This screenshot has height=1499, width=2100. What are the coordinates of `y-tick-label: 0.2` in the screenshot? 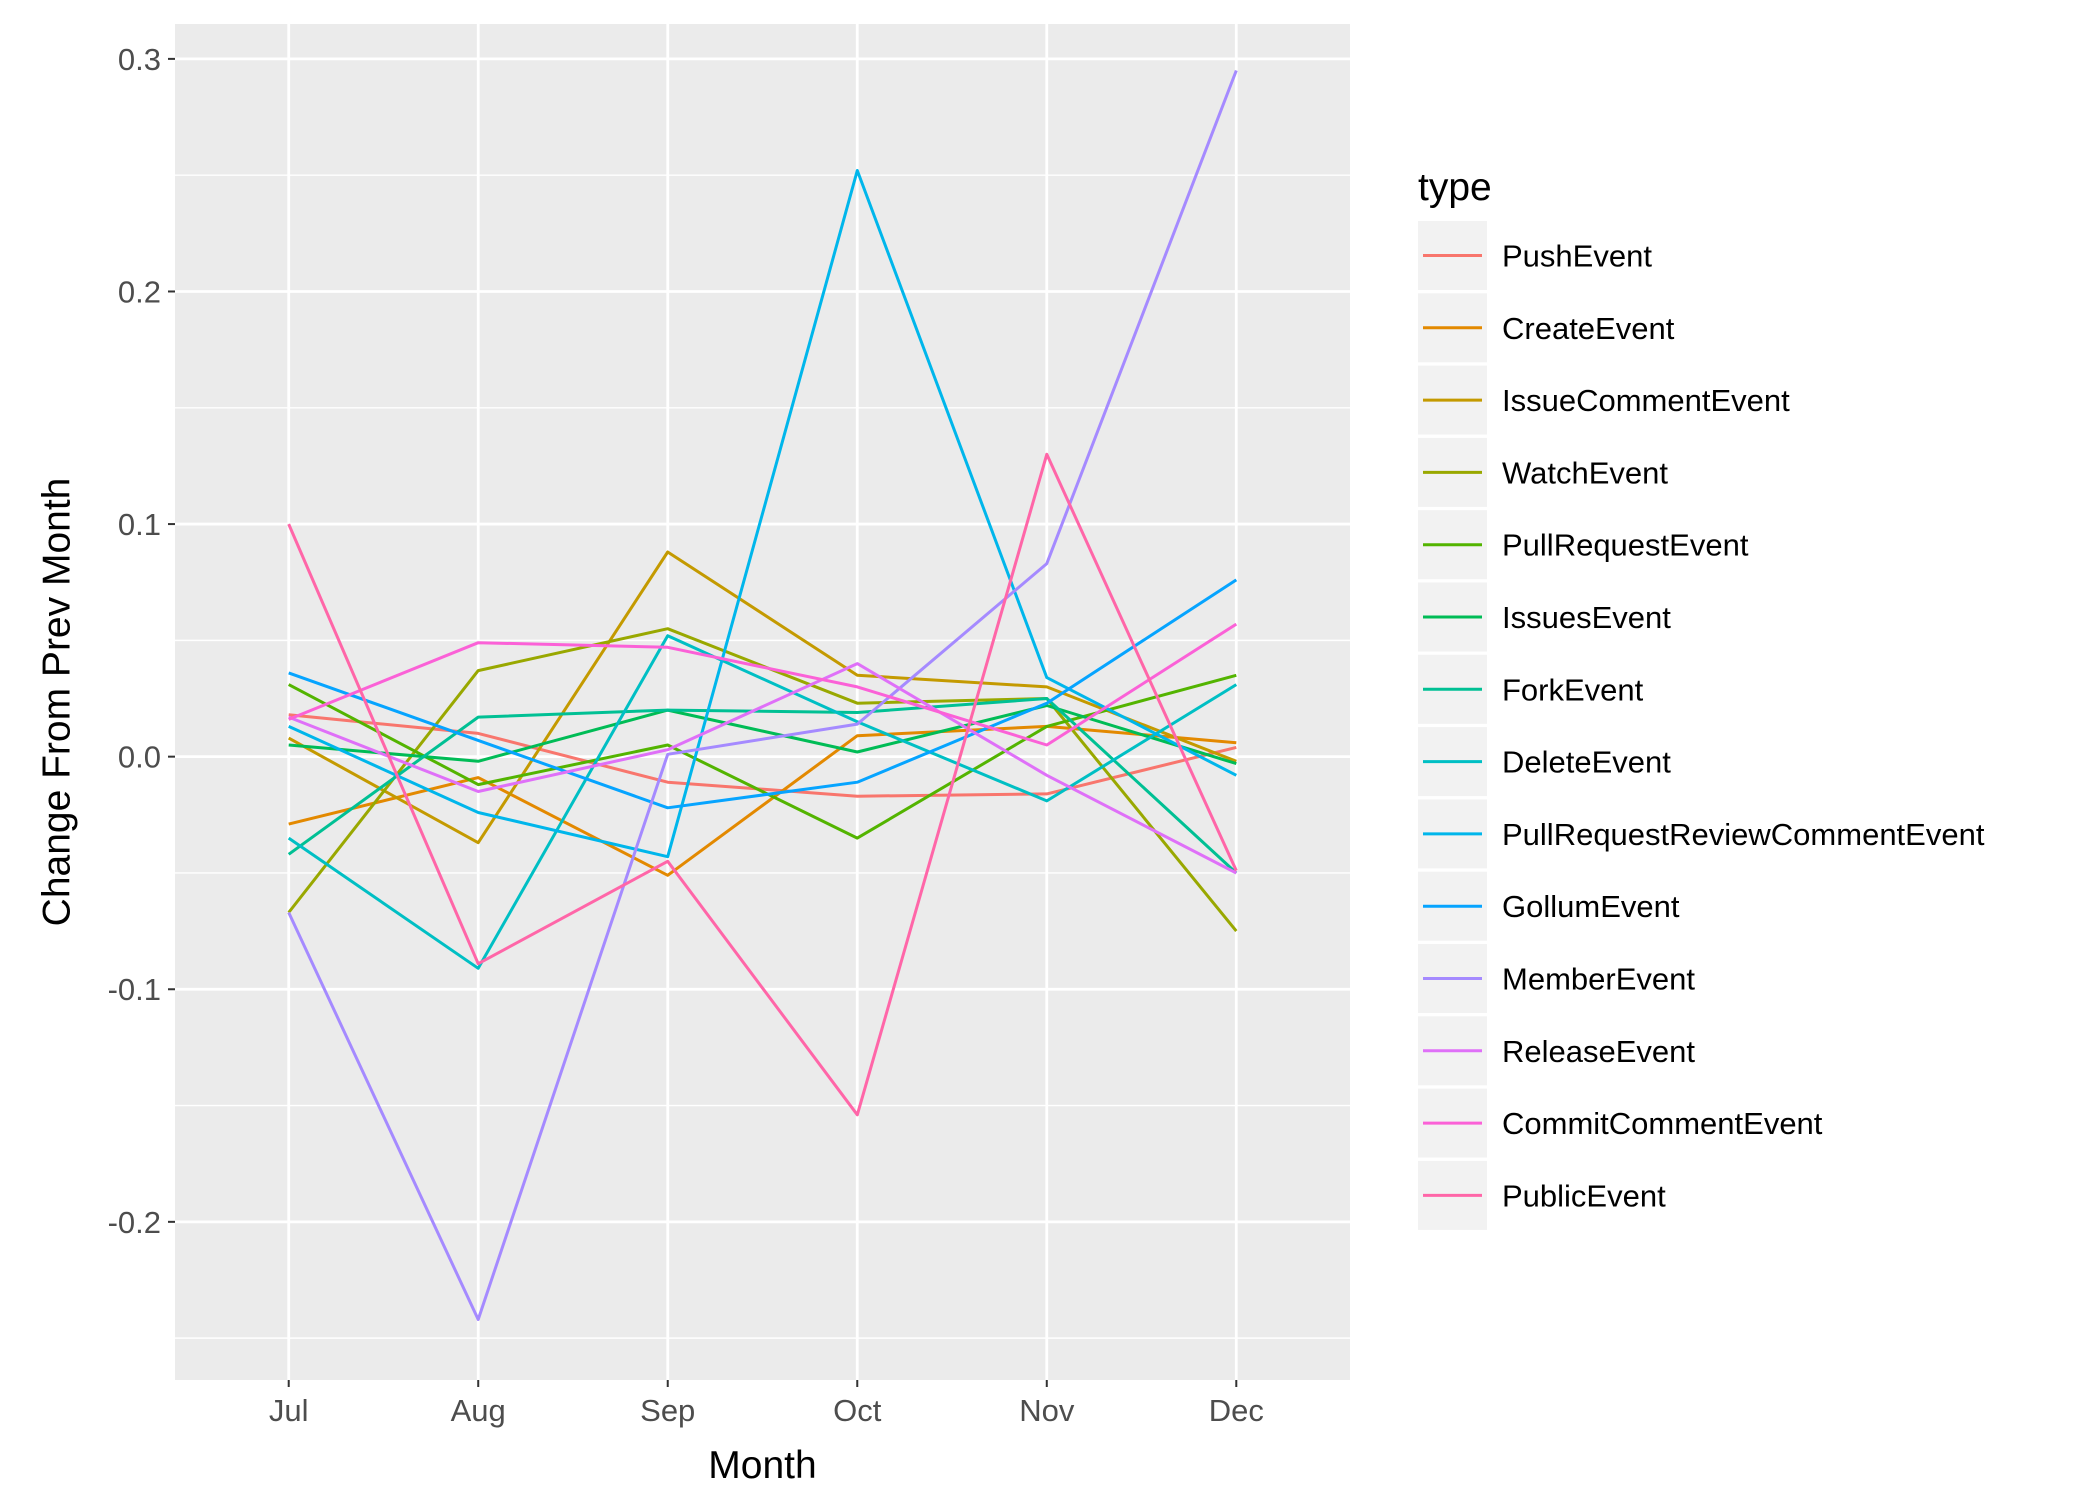 It's located at (139, 291).